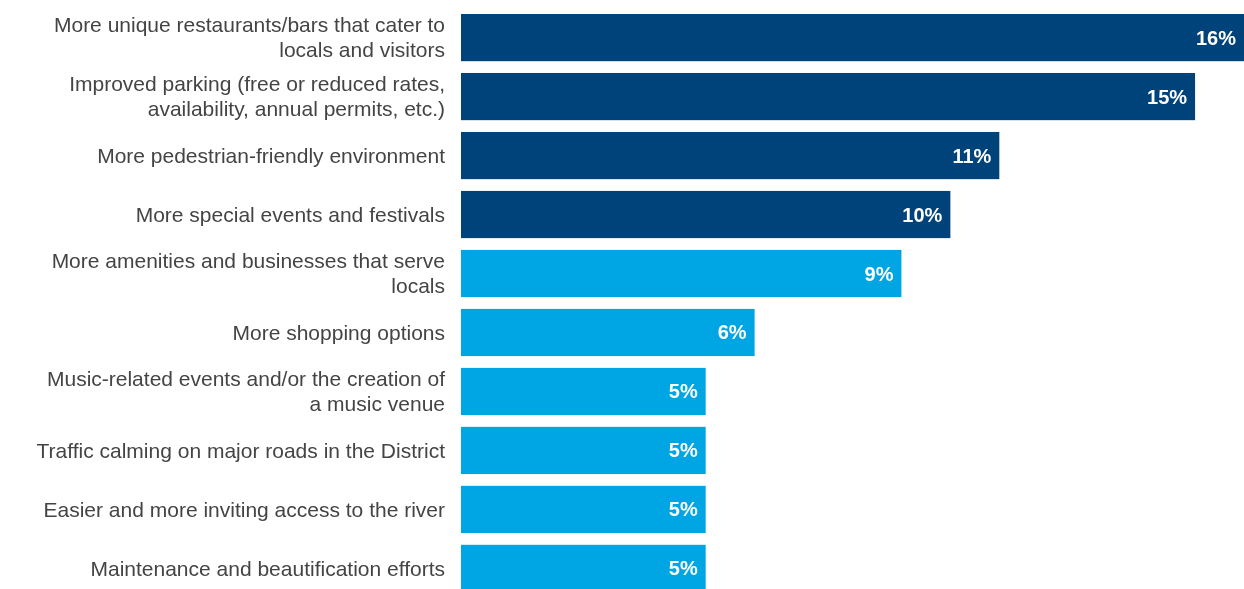 This screenshot has height=589, width=1244. What do you see at coordinates (271, 155) in the screenshot?
I see `y-tick-label: More pedestrian-friendly environment` at bounding box center [271, 155].